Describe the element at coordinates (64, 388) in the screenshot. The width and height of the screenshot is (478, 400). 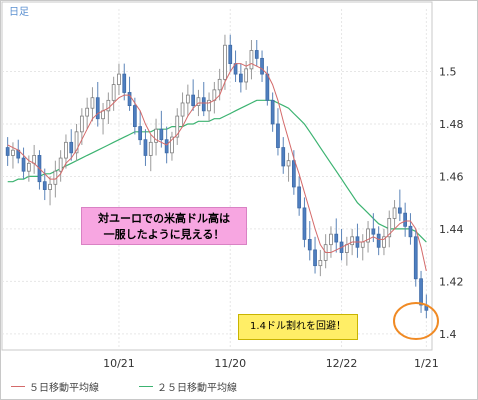
I see `legend-ma5-label: ５日移動平均線` at that location.